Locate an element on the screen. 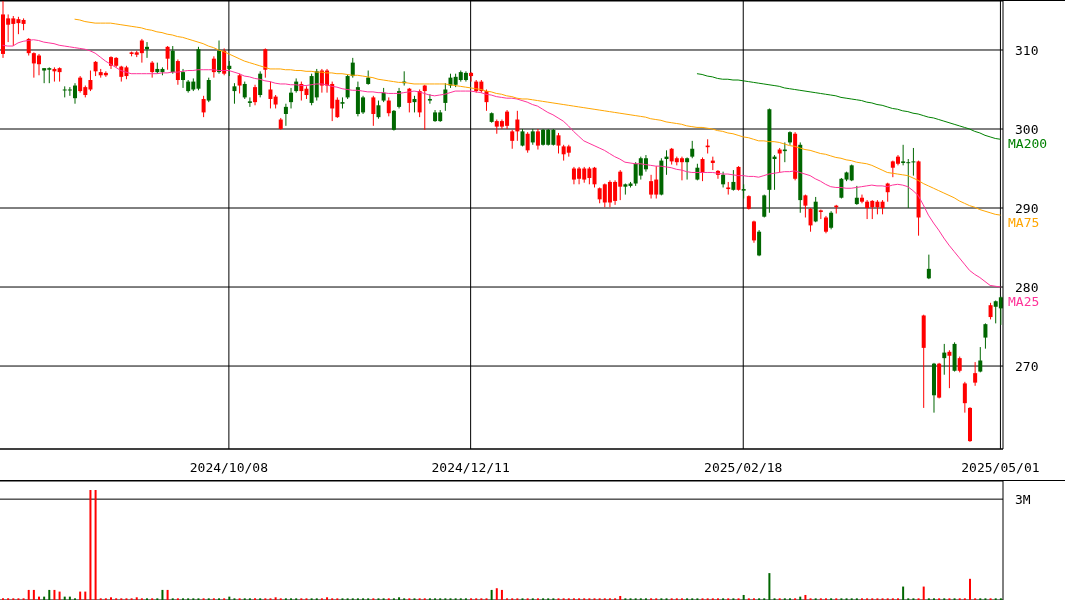 The width and height of the screenshot is (1065, 600). y-tick-label: 3M is located at coordinates (1023, 499).